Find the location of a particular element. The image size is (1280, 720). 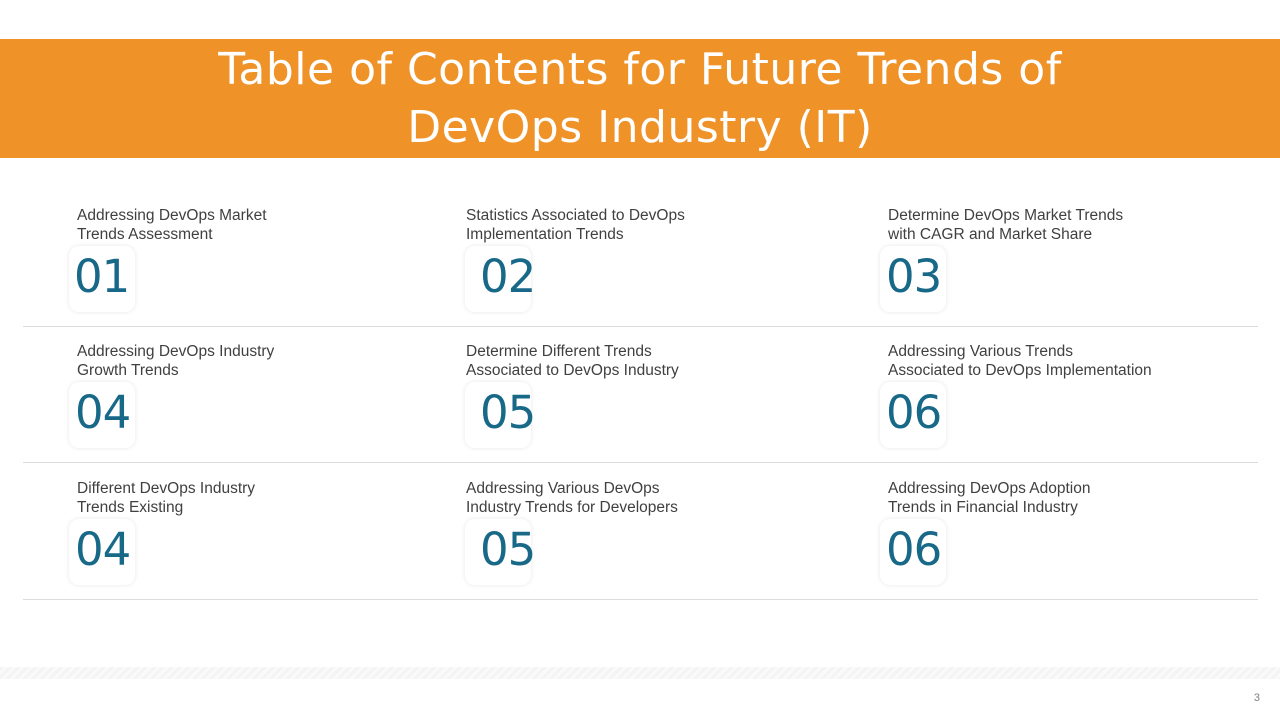

toc-item-number: 01 is located at coordinates (102, 276).